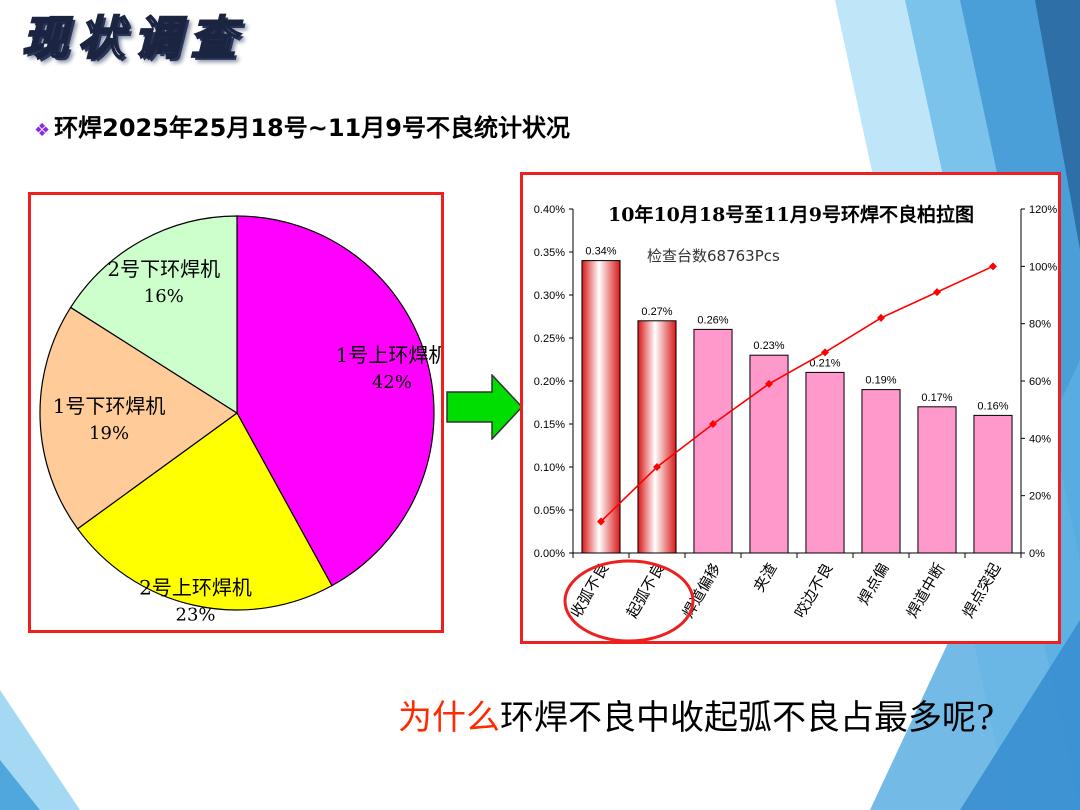 Image resolution: width=1080 pixels, height=810 pixels. Describe the element at coordinates (392, 382) in the screenshot. I see `pie-slice-value: 42%` at that location.